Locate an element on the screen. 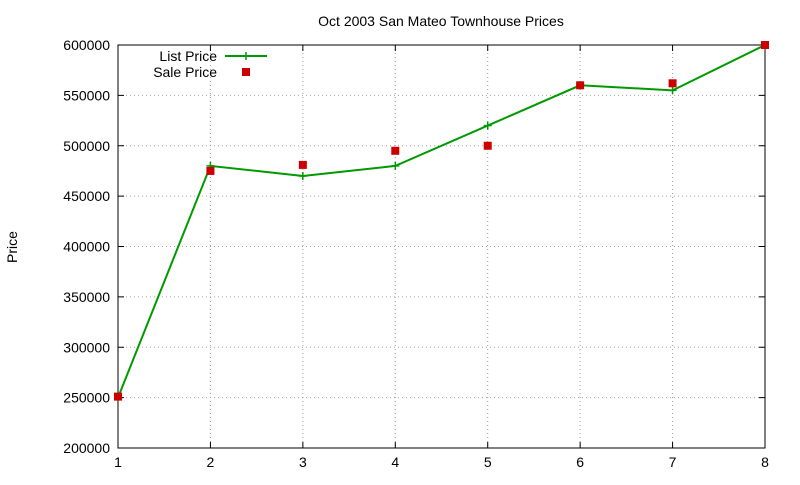 The width and height of the screenshot is (800, 485). x-tick-label: 7 is located at coordinates (673, 462).